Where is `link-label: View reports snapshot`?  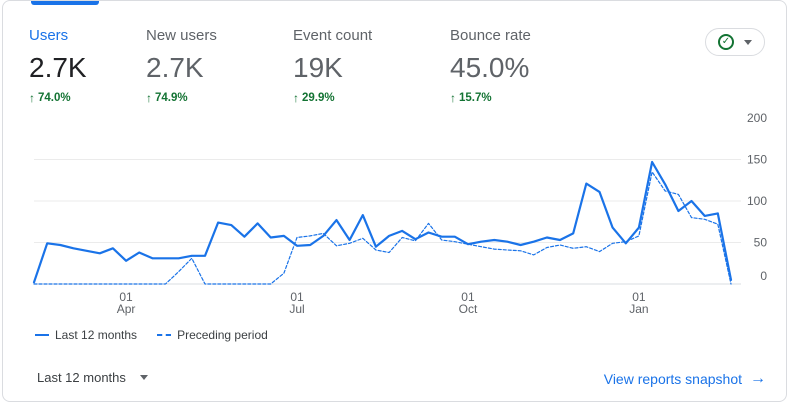 link-label: View reports snapshot is located at coordinates (672, 379).